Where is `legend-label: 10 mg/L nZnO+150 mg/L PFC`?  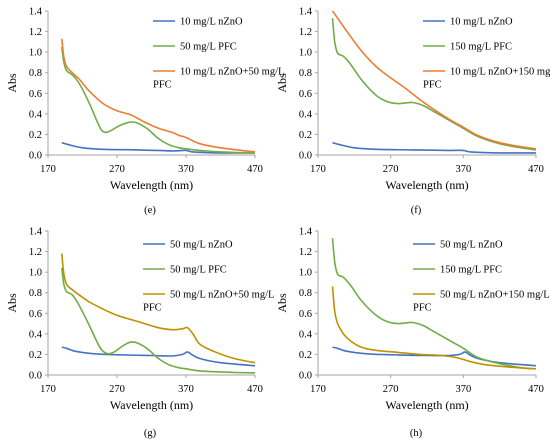
legend-label: 10 mg/L nZnO+150 mg/L PFC is located at coordinates (486, 79).